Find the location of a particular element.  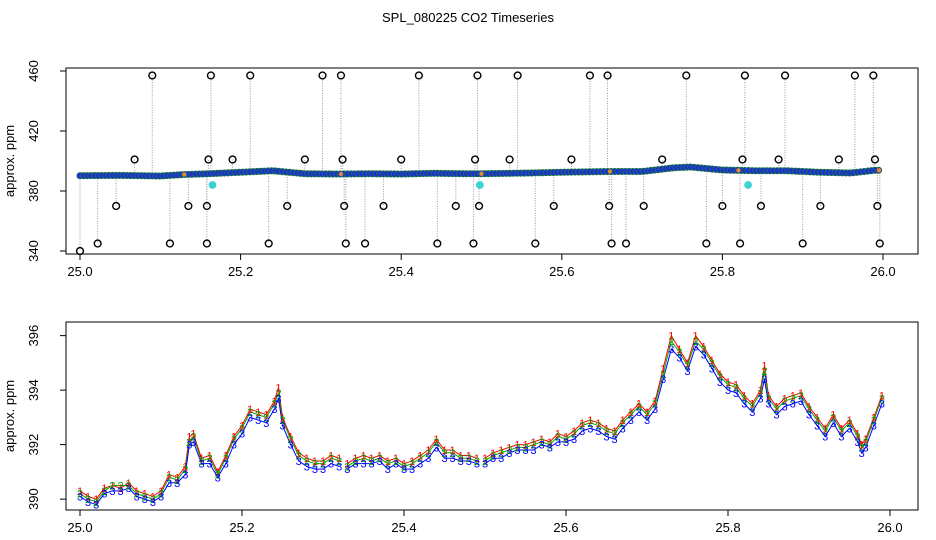

bottom-y-tick-label: 390 is located at coordinates (33, 499).